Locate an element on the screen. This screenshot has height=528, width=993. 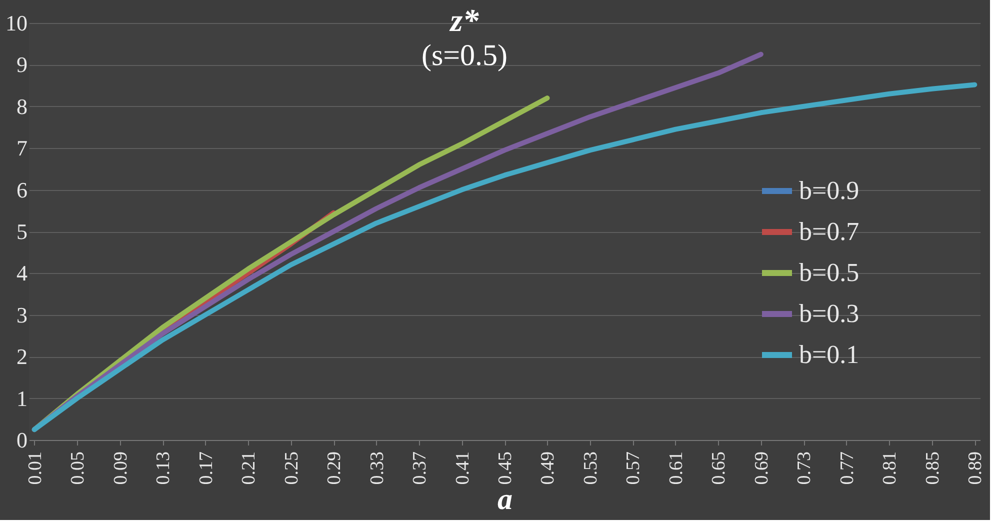
y-tick-label: 0 is located at coordinates (22, 440).